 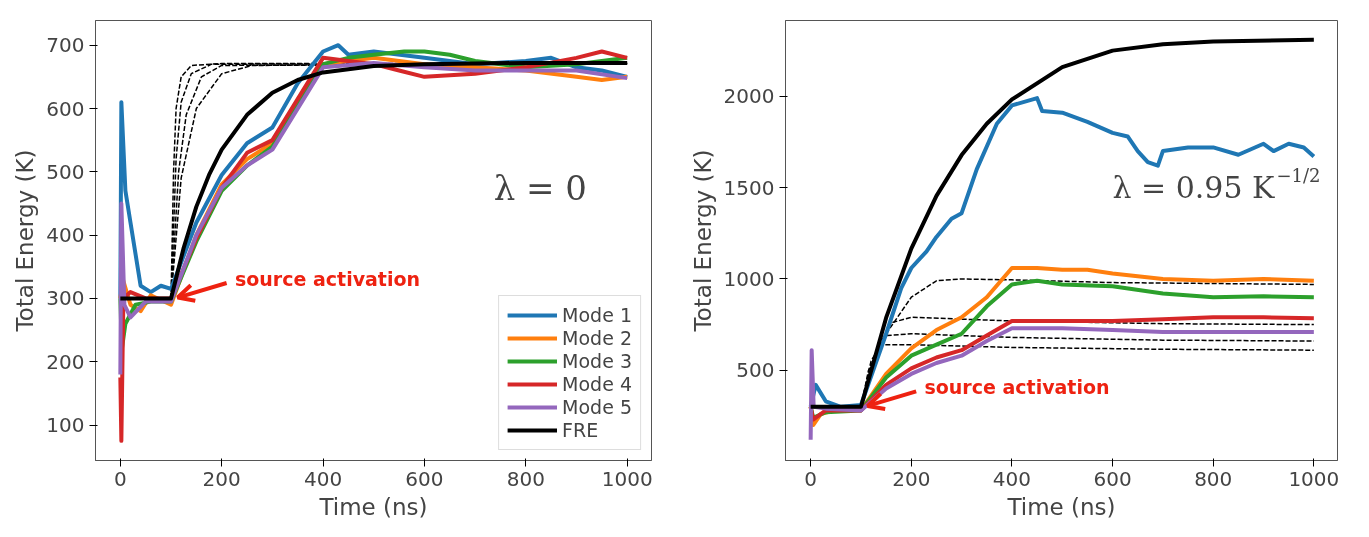 What do you see at coordinates (597, 407) in the screenshot?
I see `legend-label: Mode 5` at bounding box center [597, 407].